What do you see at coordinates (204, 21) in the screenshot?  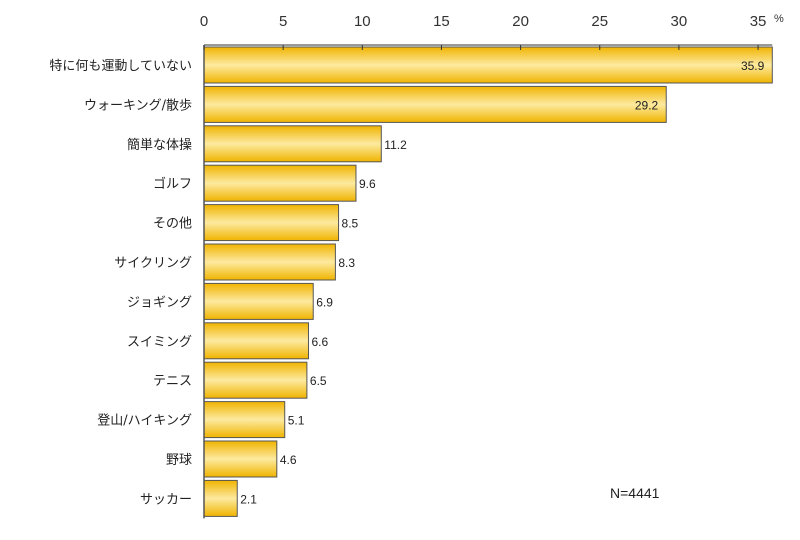 I see `x-tick-label: 0` at bounding box center [204, 21].